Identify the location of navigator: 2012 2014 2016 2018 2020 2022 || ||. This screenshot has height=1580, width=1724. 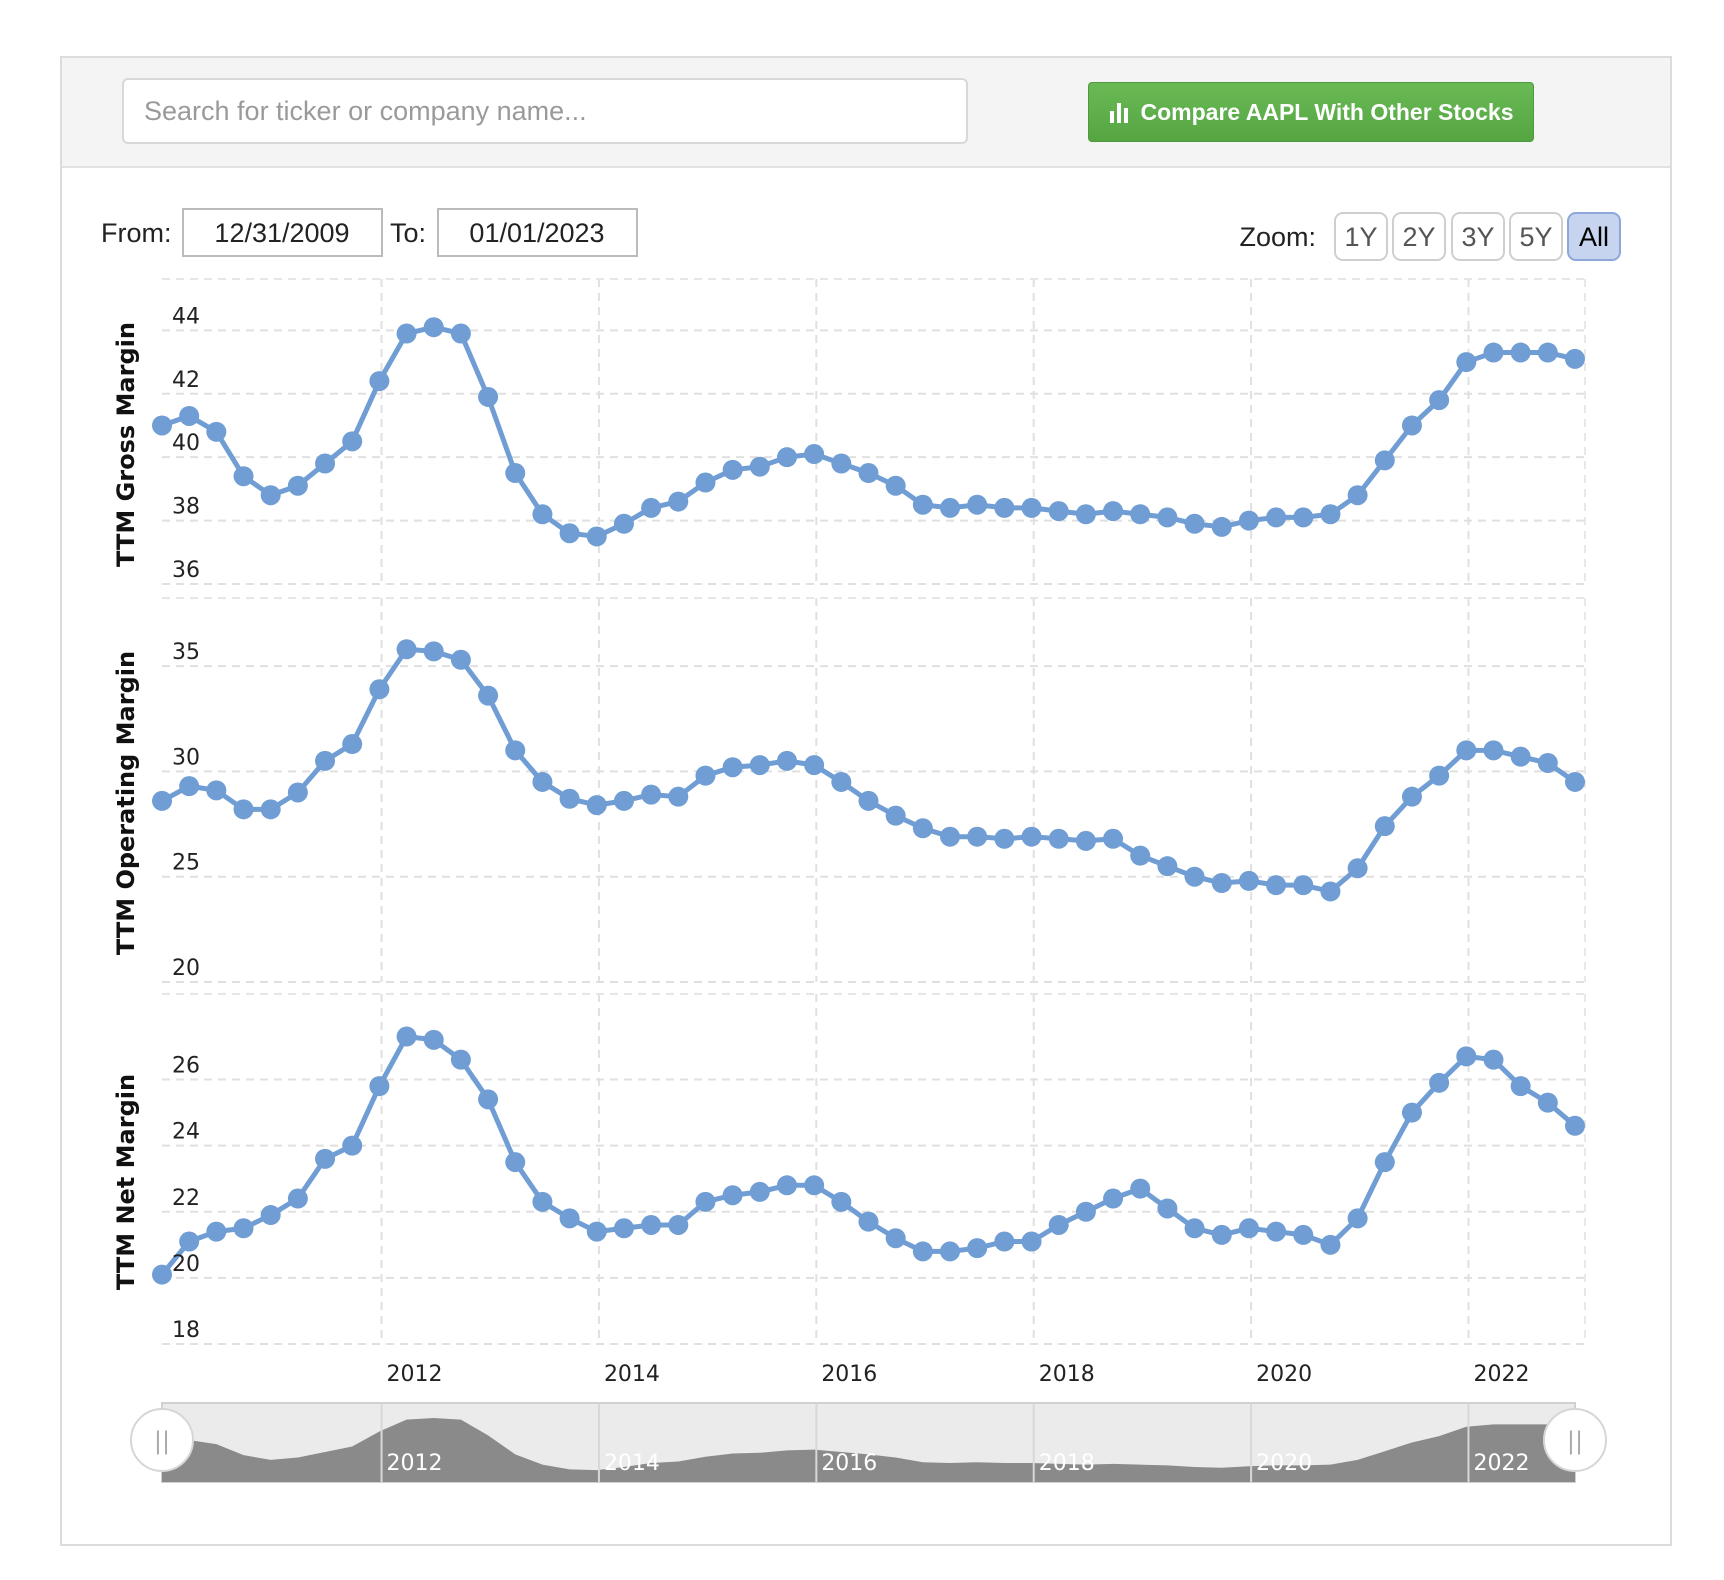
(868, 1442).